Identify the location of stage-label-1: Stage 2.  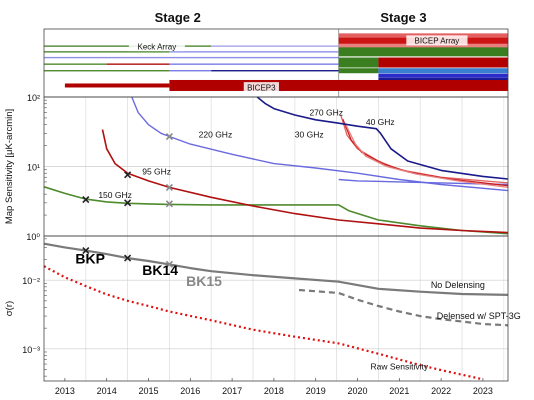
(178, 17).